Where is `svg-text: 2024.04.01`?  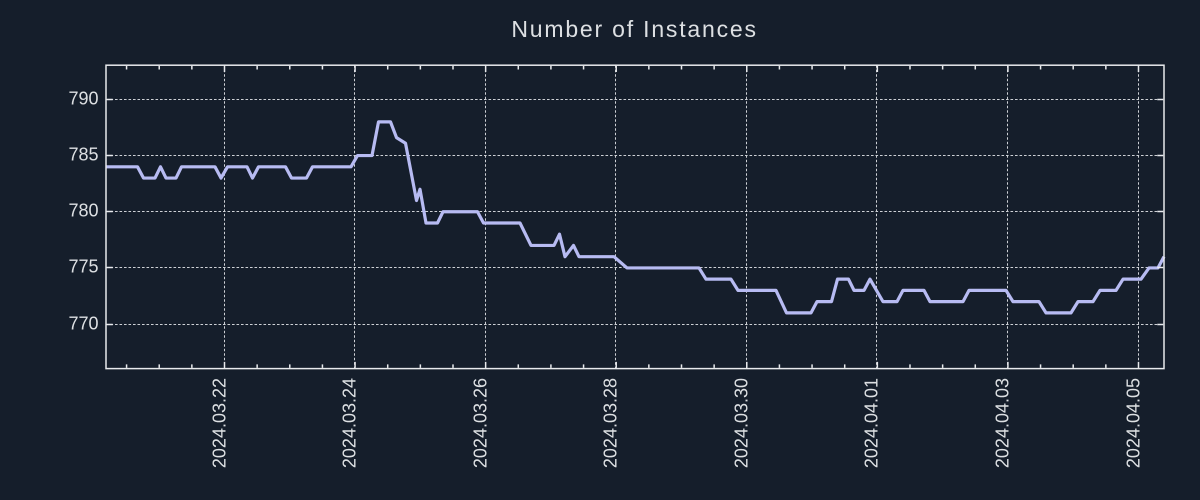
svg-text: 2024.04.01 is located at coordinates (872, 423).